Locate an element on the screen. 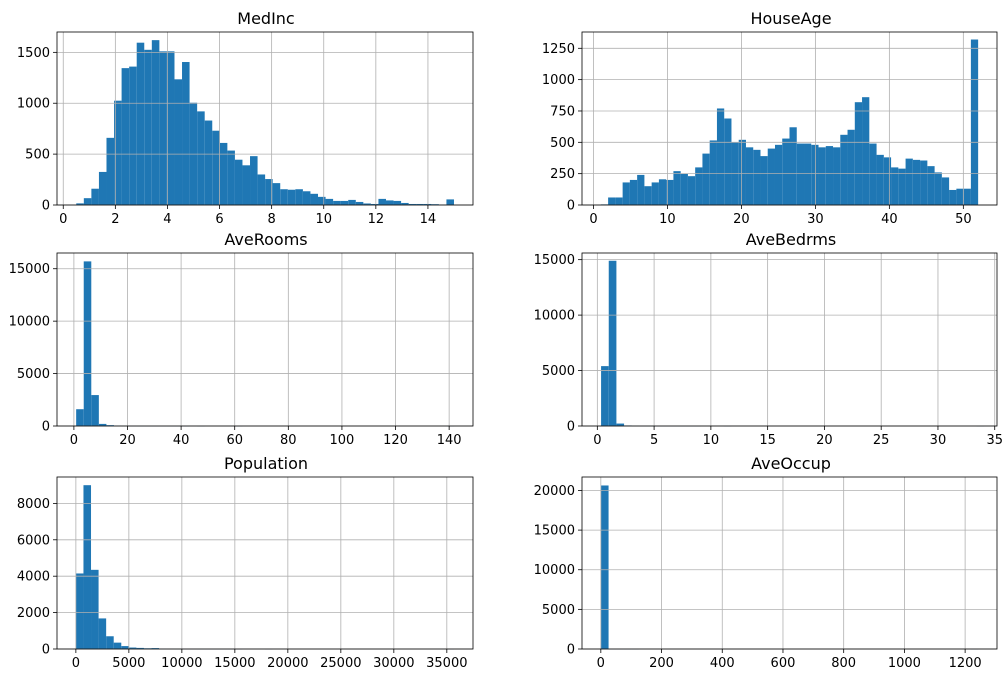 This screenshot has height=682, width=1004. x-tick-label: 5 is located at coordinates (654, 440).